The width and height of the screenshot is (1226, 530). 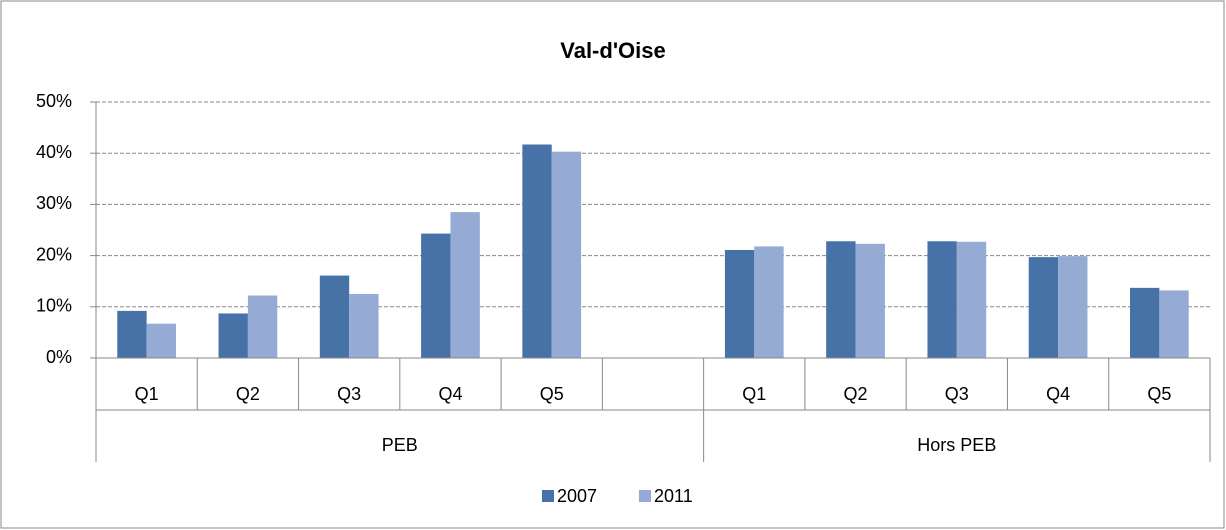 I want to click on y-tick-label: 10%, so click(x=54, y=306).